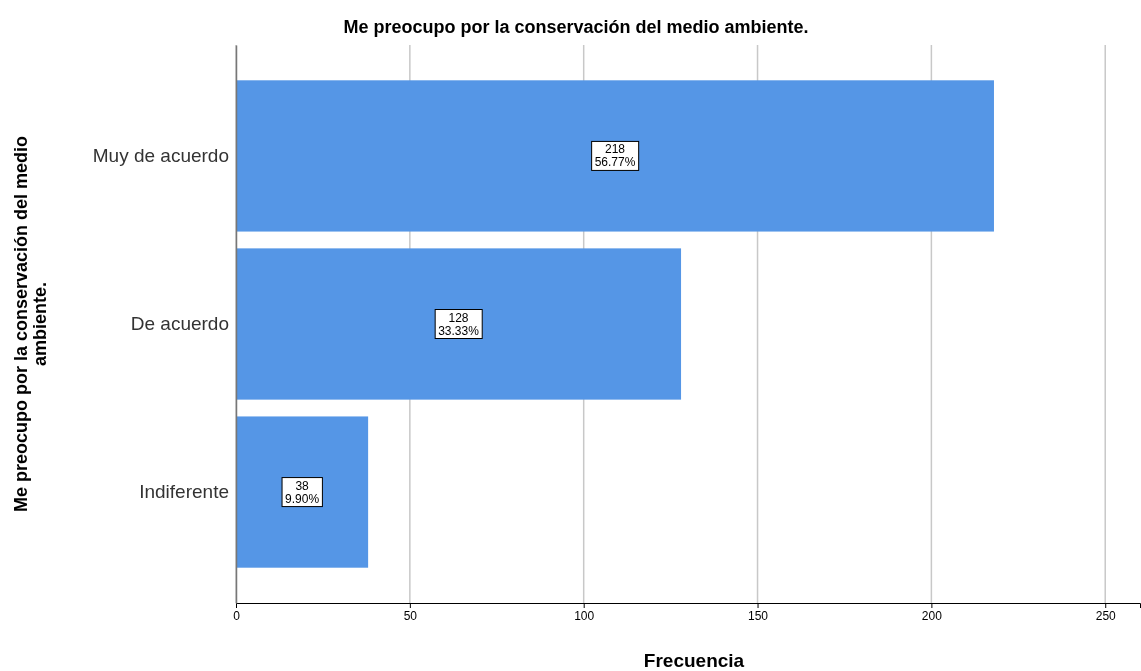 This screenshot has width=1141, height=671. Describe the element at coordinates (237, 615) in the screenshot. I see `x-tick-label: 0` at that location.